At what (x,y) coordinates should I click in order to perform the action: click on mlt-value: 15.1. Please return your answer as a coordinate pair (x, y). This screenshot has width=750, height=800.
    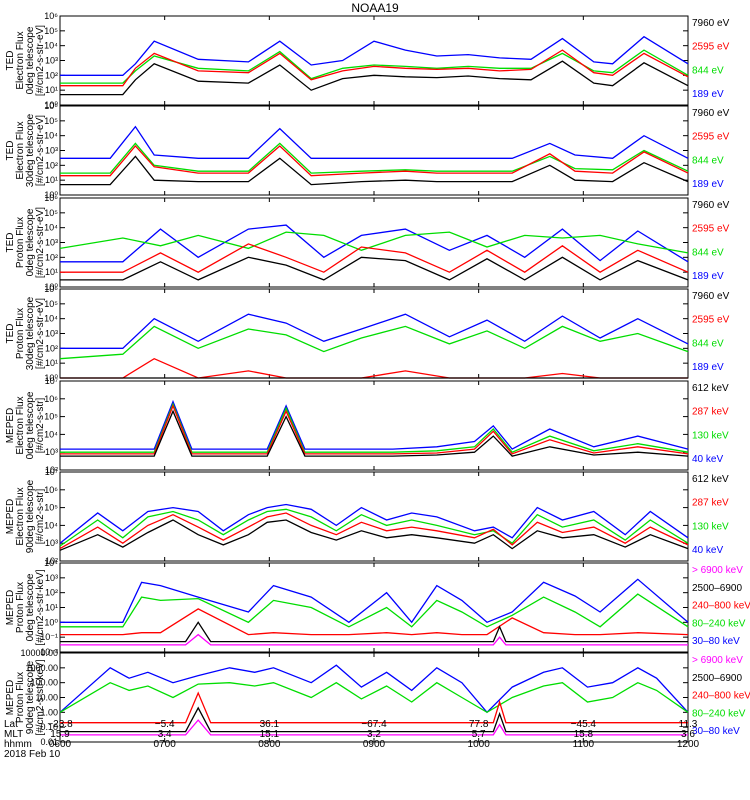
    Looking at the image, I should click on (270, 734).